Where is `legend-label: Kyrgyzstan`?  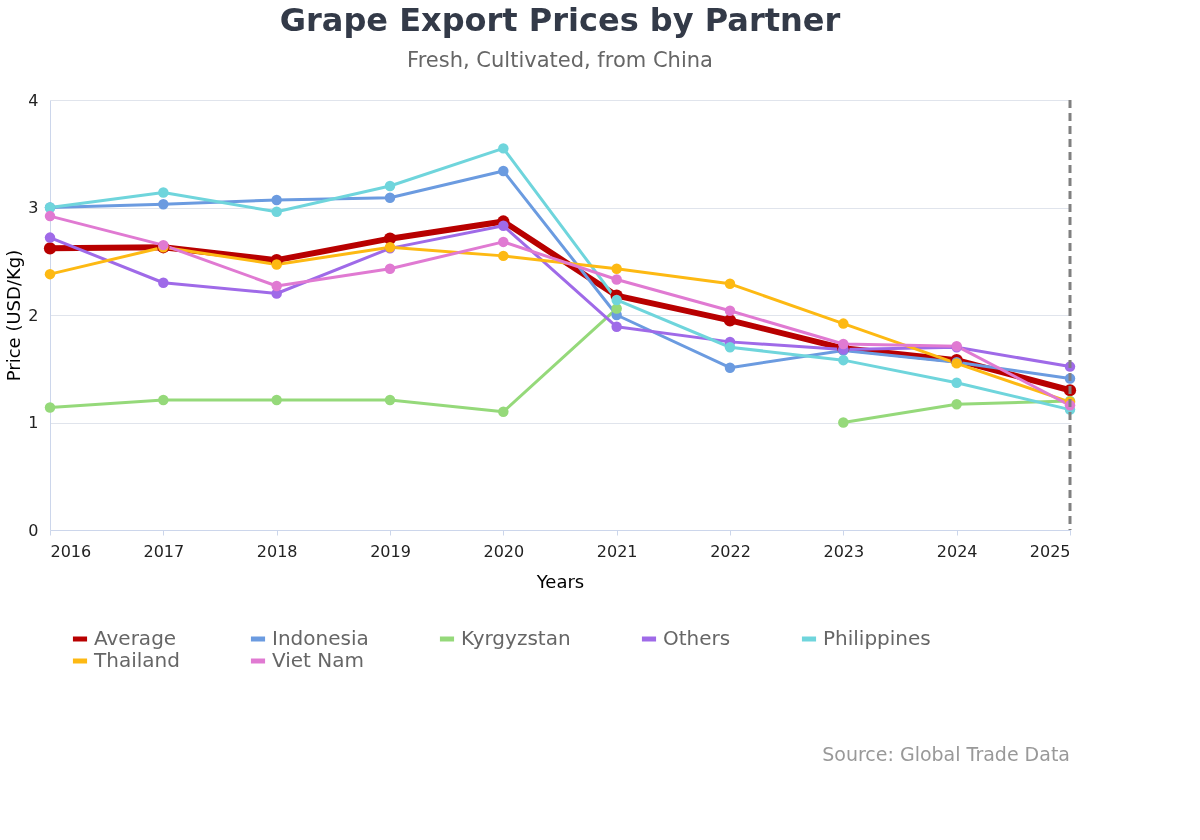 legend-label: Kyrgyzstan is located at coordinates (516, 638).